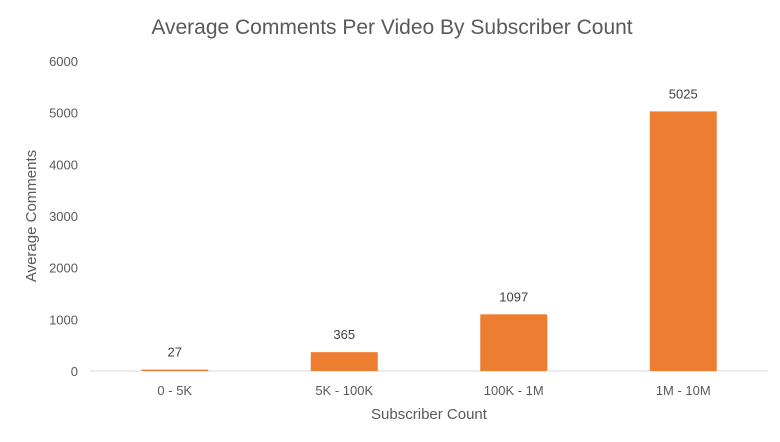  I want to click on x-axis-ticks: 0 - 5K 5K - 100K 100K - 1M 1M - 10M, so click(433, 390).